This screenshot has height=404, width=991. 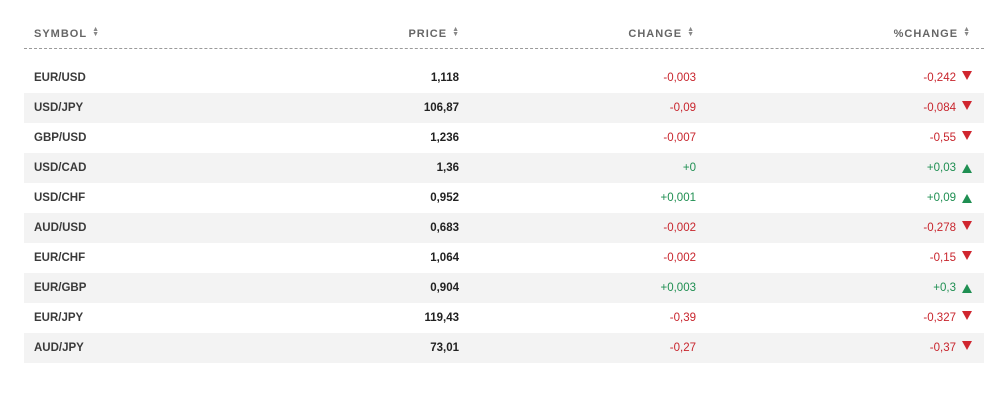 I want to click on pchange-cell: +0,3, so click(x=944, y=288).